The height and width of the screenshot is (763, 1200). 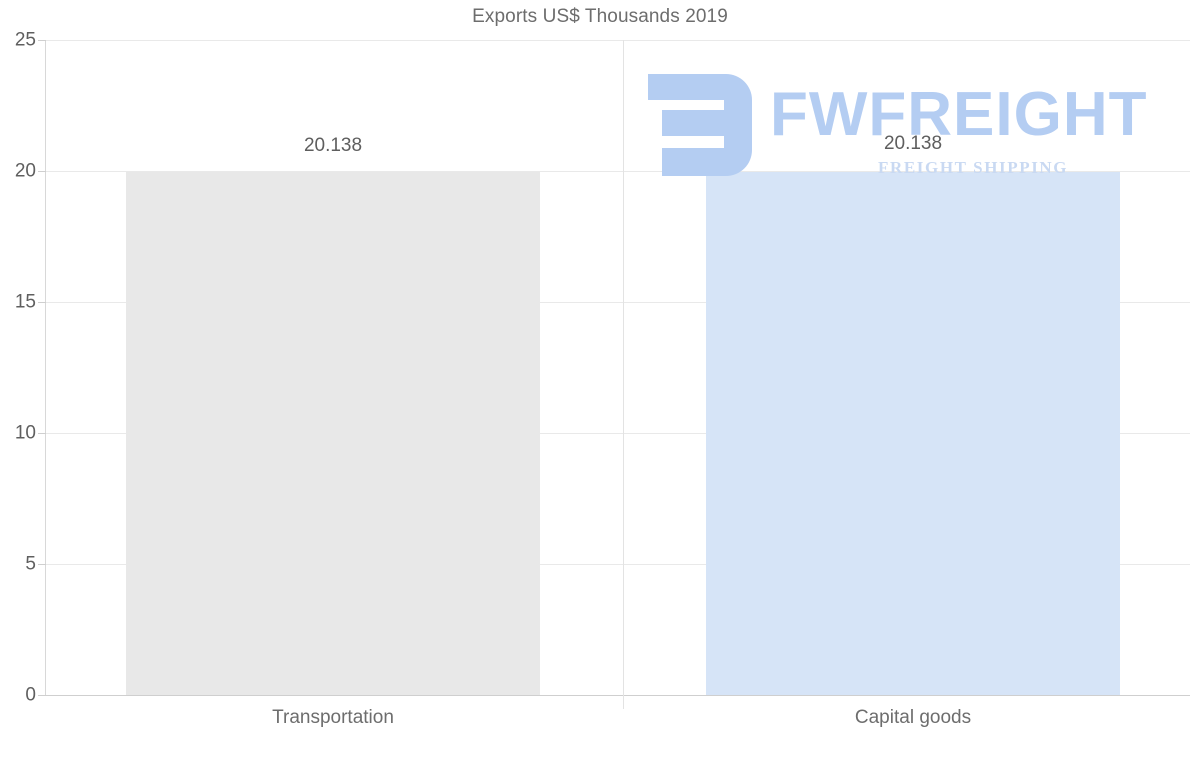 What do you see at coordinates (25, 302) in the screenshot?
I see `y-tick-label-15: 15` at bounding box center [25, 302].